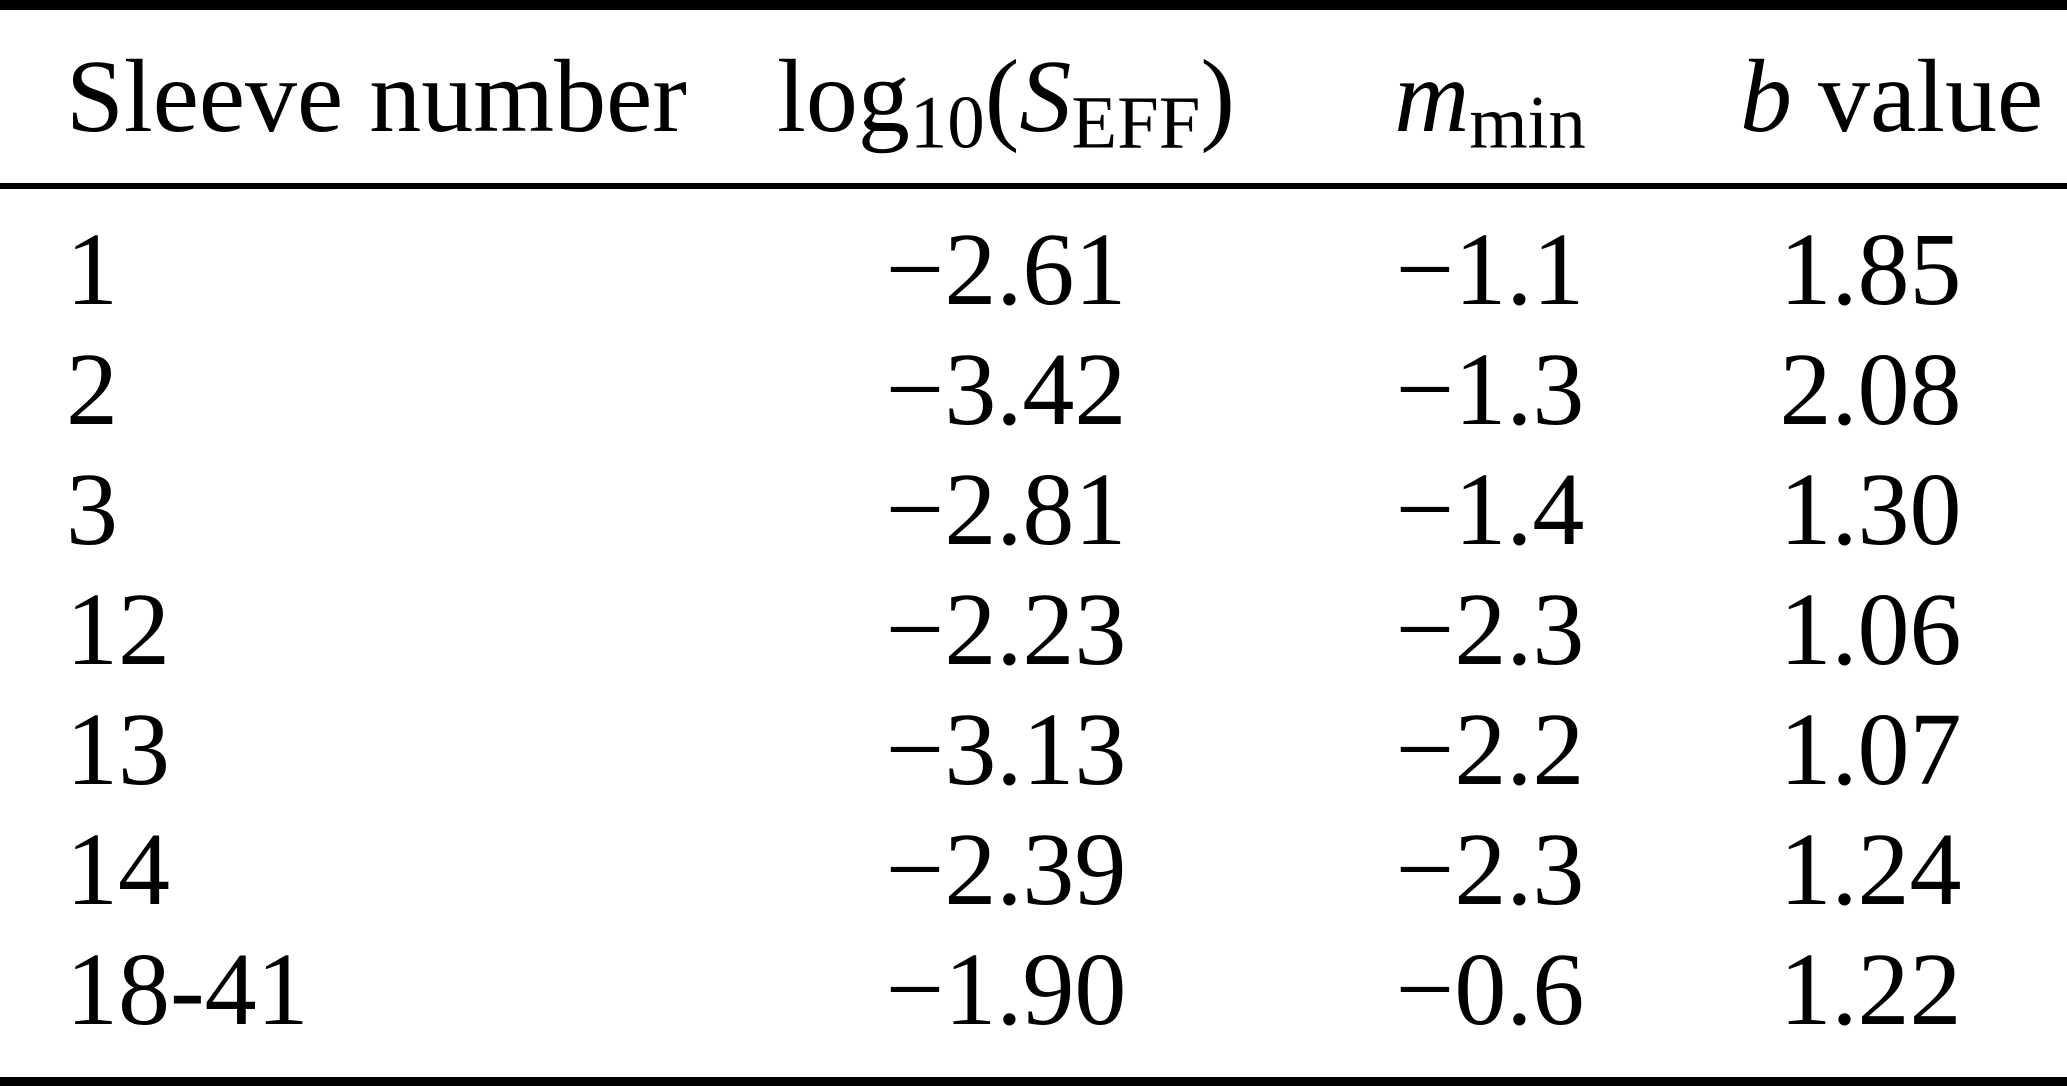  I want to click on table-row: 13 −3.13 −2.2 1.07, so click(1033, 749).